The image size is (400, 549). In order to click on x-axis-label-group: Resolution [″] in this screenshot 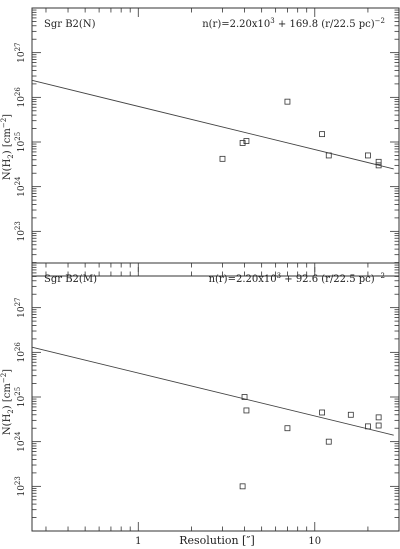, I will do `click(217, 540)`.